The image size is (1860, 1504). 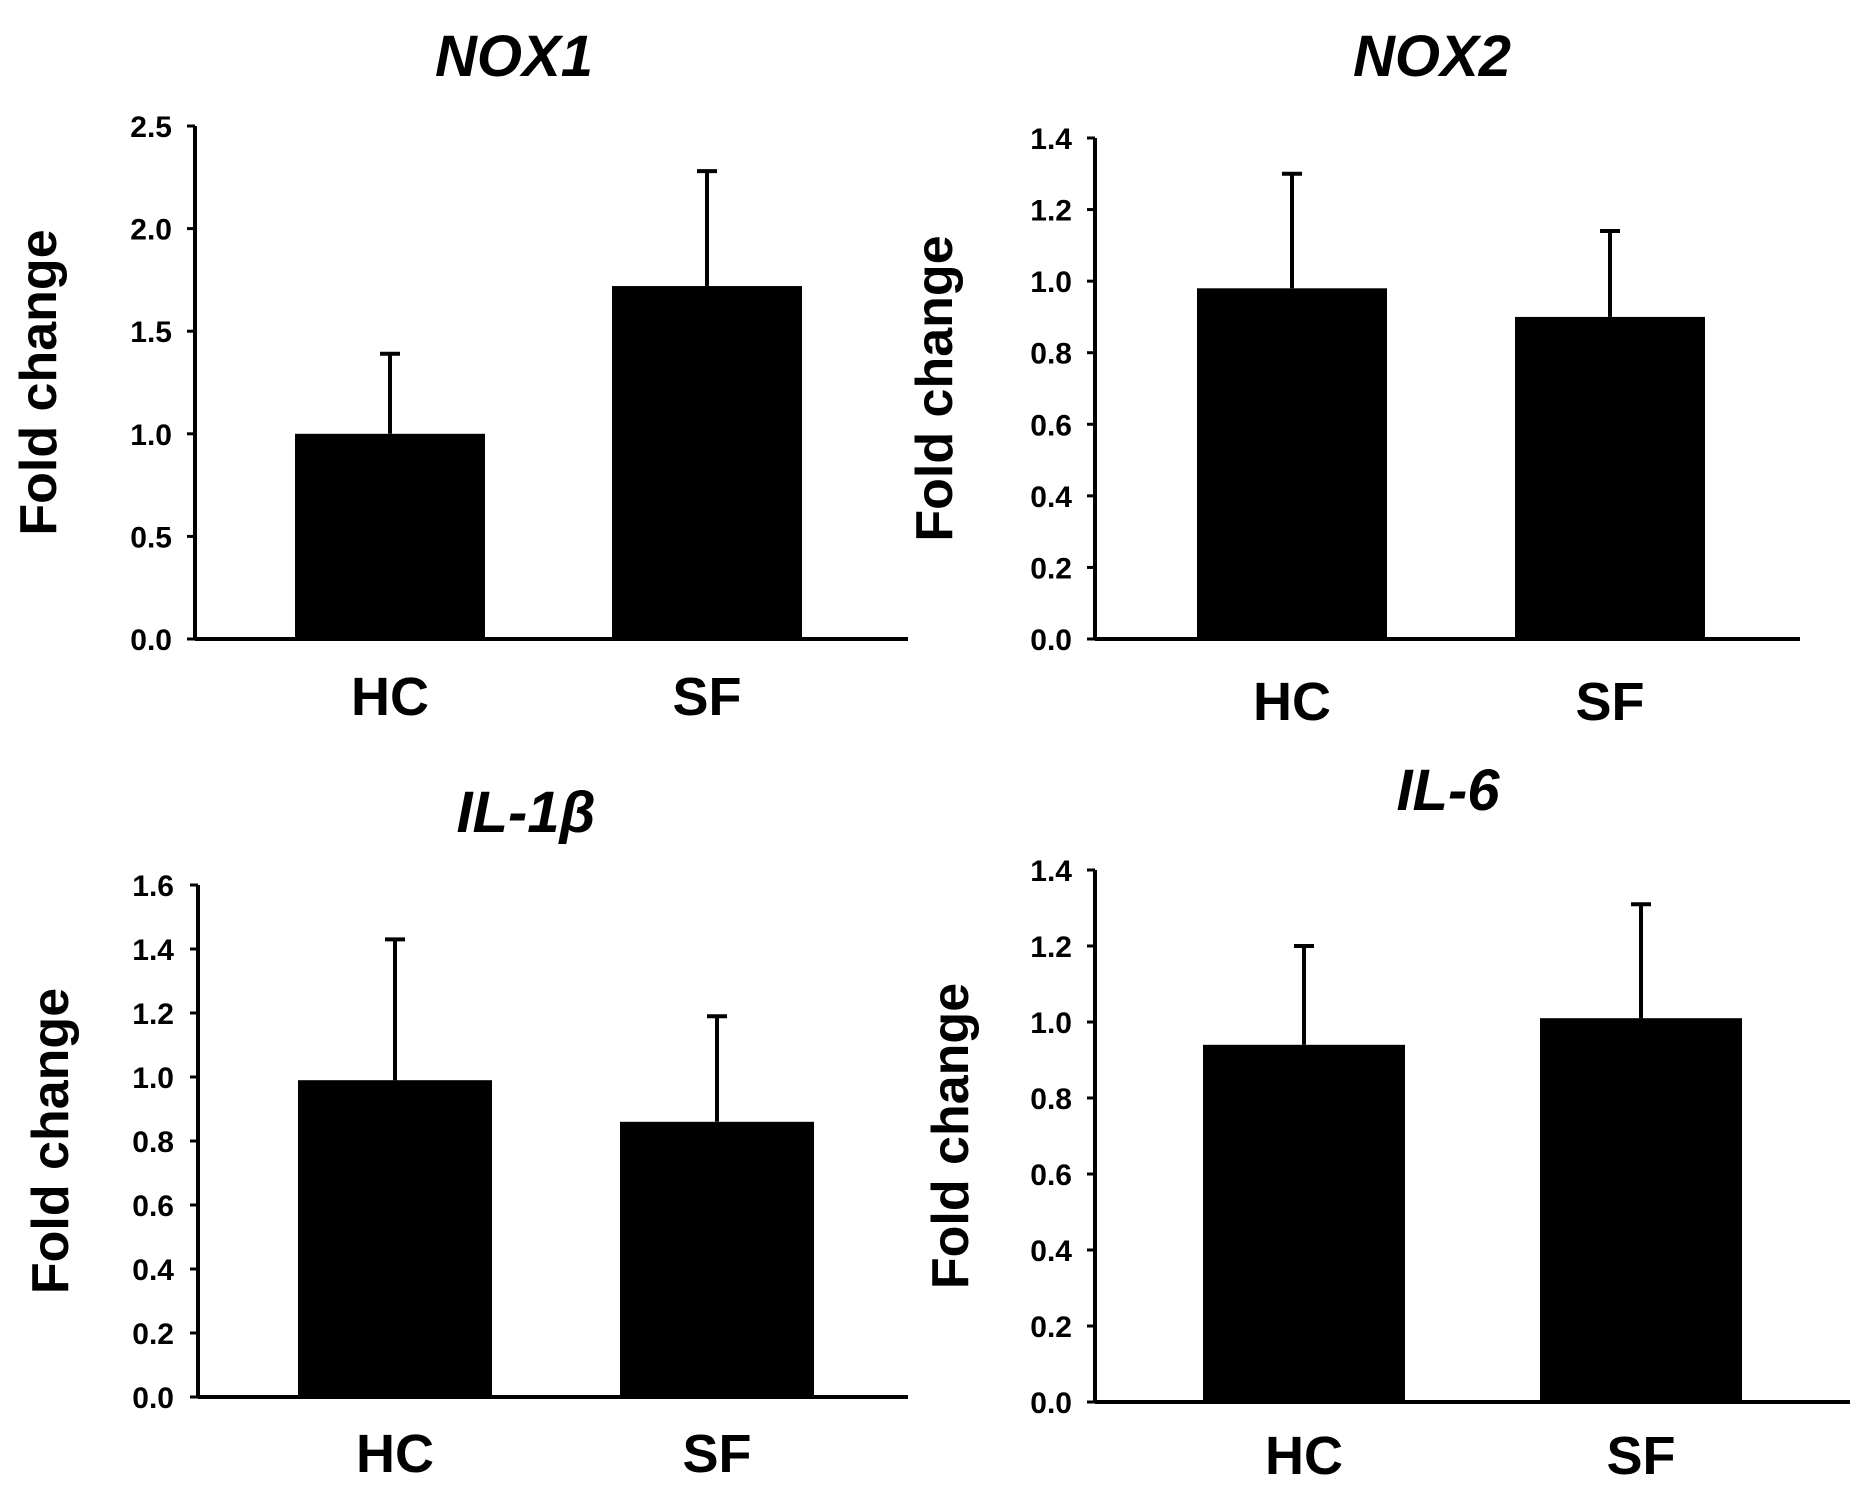 I want to click on panel-4-y-axis-title: Fold change, so click(x=951, y=1136).